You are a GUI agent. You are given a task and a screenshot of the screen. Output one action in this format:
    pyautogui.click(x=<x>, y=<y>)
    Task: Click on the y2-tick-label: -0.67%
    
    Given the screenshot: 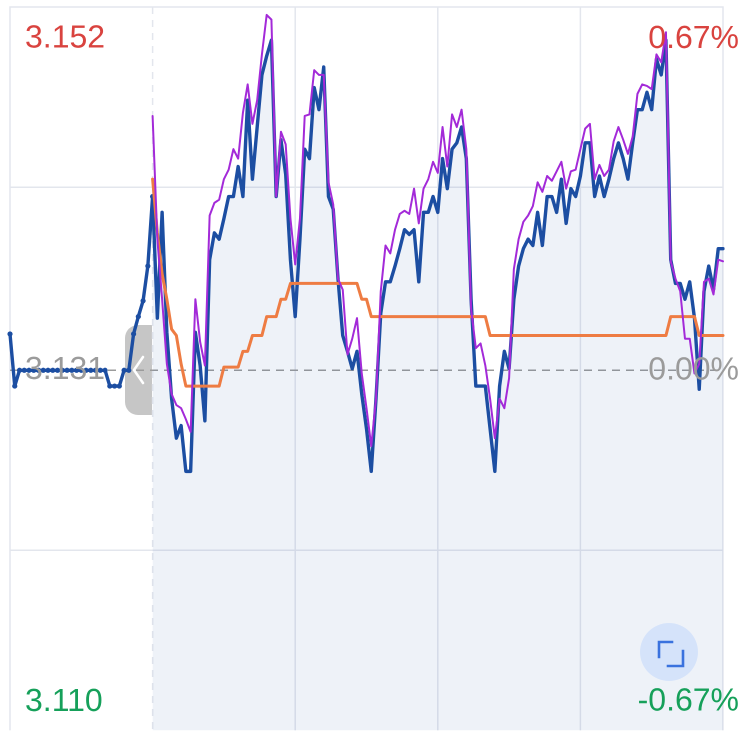 What is the action you would take?
    pyautogui.click(x=688, y=700)
    